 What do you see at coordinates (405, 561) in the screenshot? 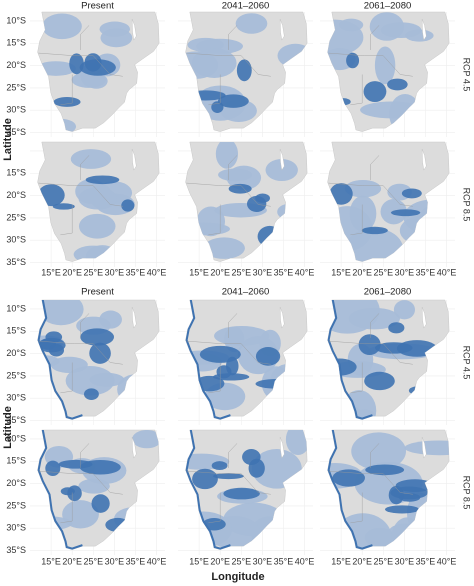
I see `longitude-tick-label: 30°E` at bounding box center [405, 561].